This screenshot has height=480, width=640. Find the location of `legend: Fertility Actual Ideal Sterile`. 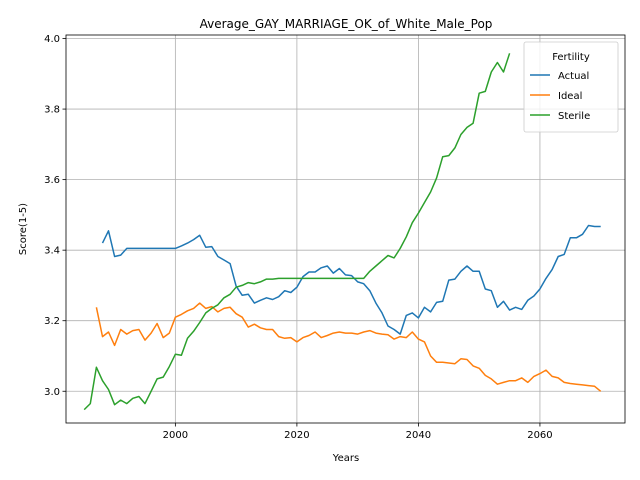

legend: Fertility Actual Ideal Sterile is located at coordinates (571, 87).